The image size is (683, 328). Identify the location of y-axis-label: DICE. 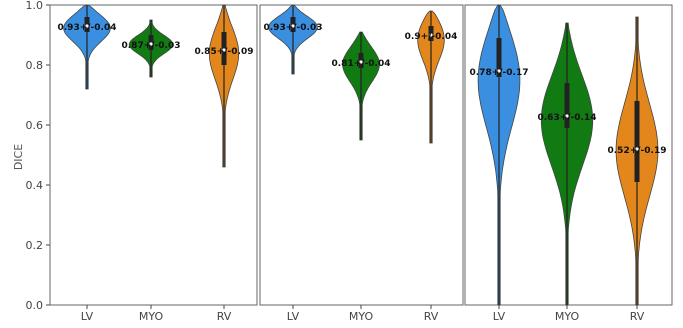
(18, 157).